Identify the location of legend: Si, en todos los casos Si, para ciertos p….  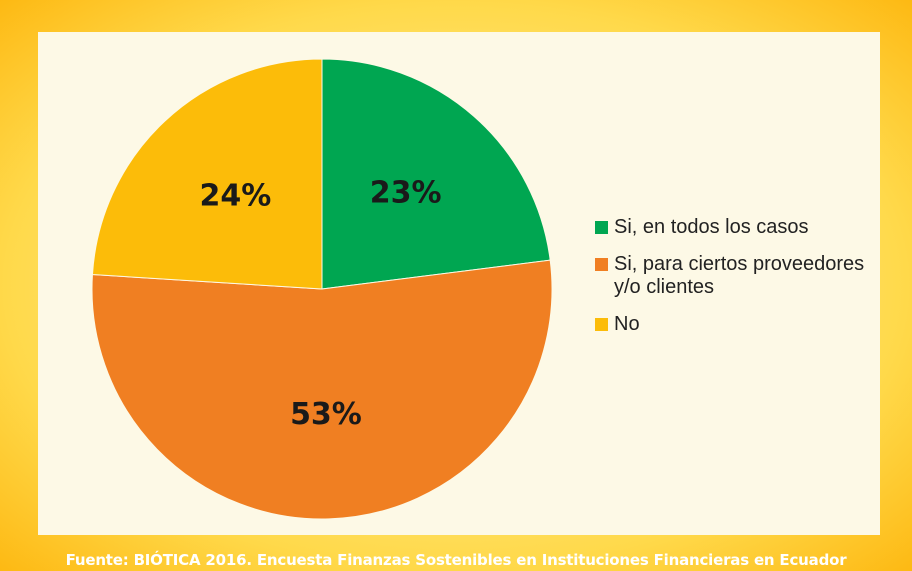
(735, 283).